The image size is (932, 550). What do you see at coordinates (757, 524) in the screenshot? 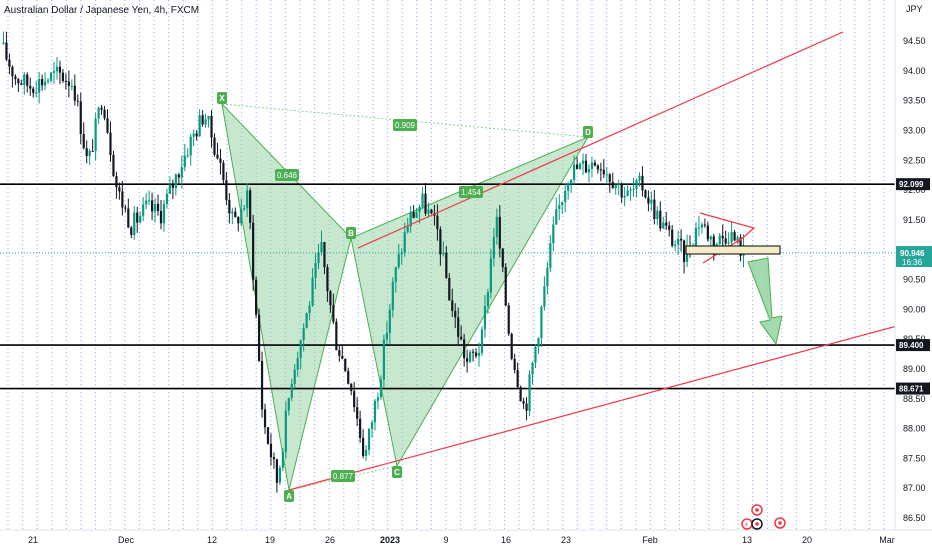
I see `event-marker-dot` at bounding box center [757, 524].